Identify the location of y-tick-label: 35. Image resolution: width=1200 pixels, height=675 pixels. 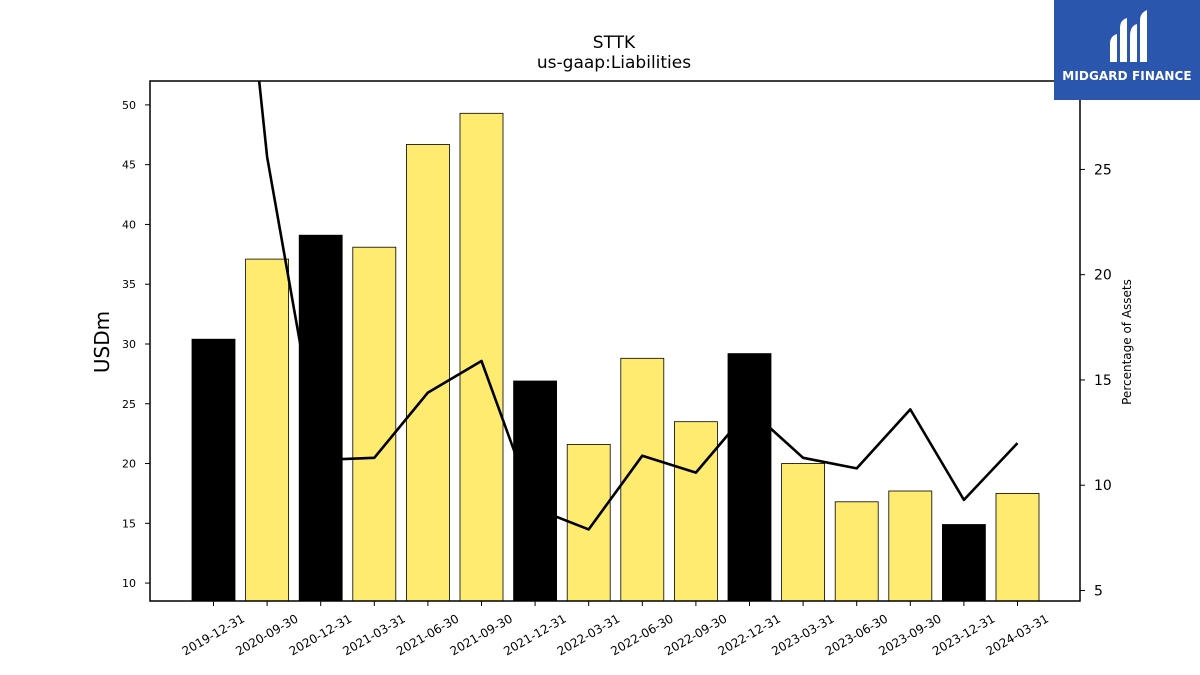
(129, 284).